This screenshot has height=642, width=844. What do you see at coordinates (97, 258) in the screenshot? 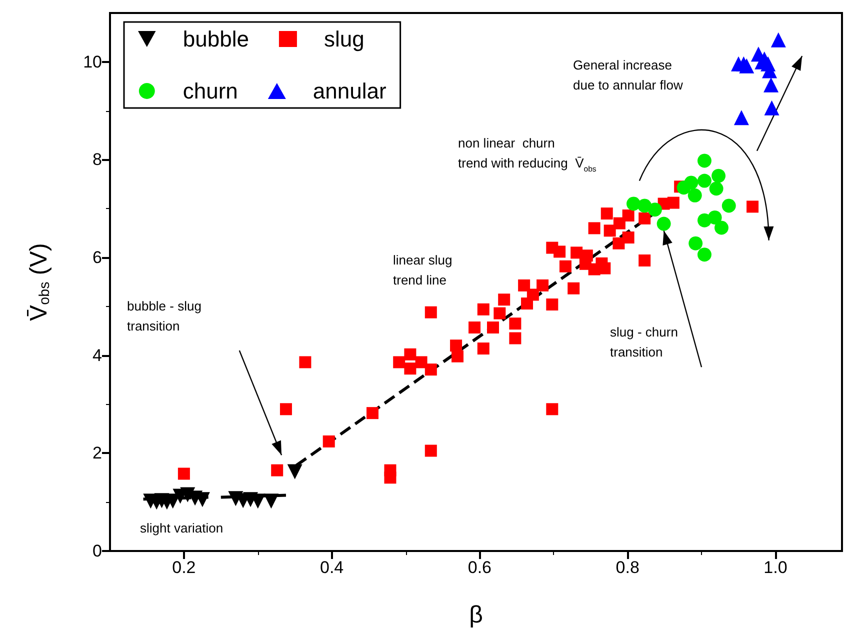
I see `y-tick-label: 6` at bounding box center [97, 258].